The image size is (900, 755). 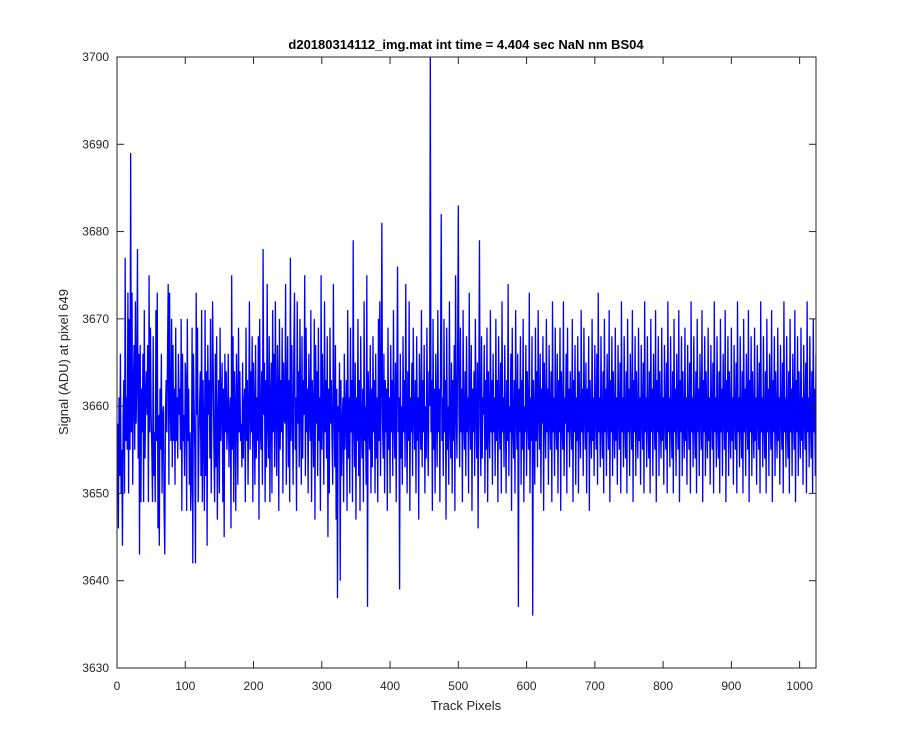 I want to click on x-tick-label: 100, so click(x=185, y=686).